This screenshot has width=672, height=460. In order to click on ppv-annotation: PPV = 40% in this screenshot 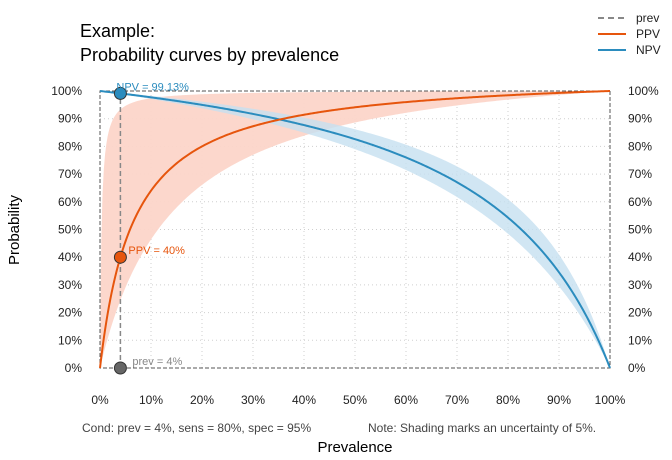, I will do `click(156, 251)`.